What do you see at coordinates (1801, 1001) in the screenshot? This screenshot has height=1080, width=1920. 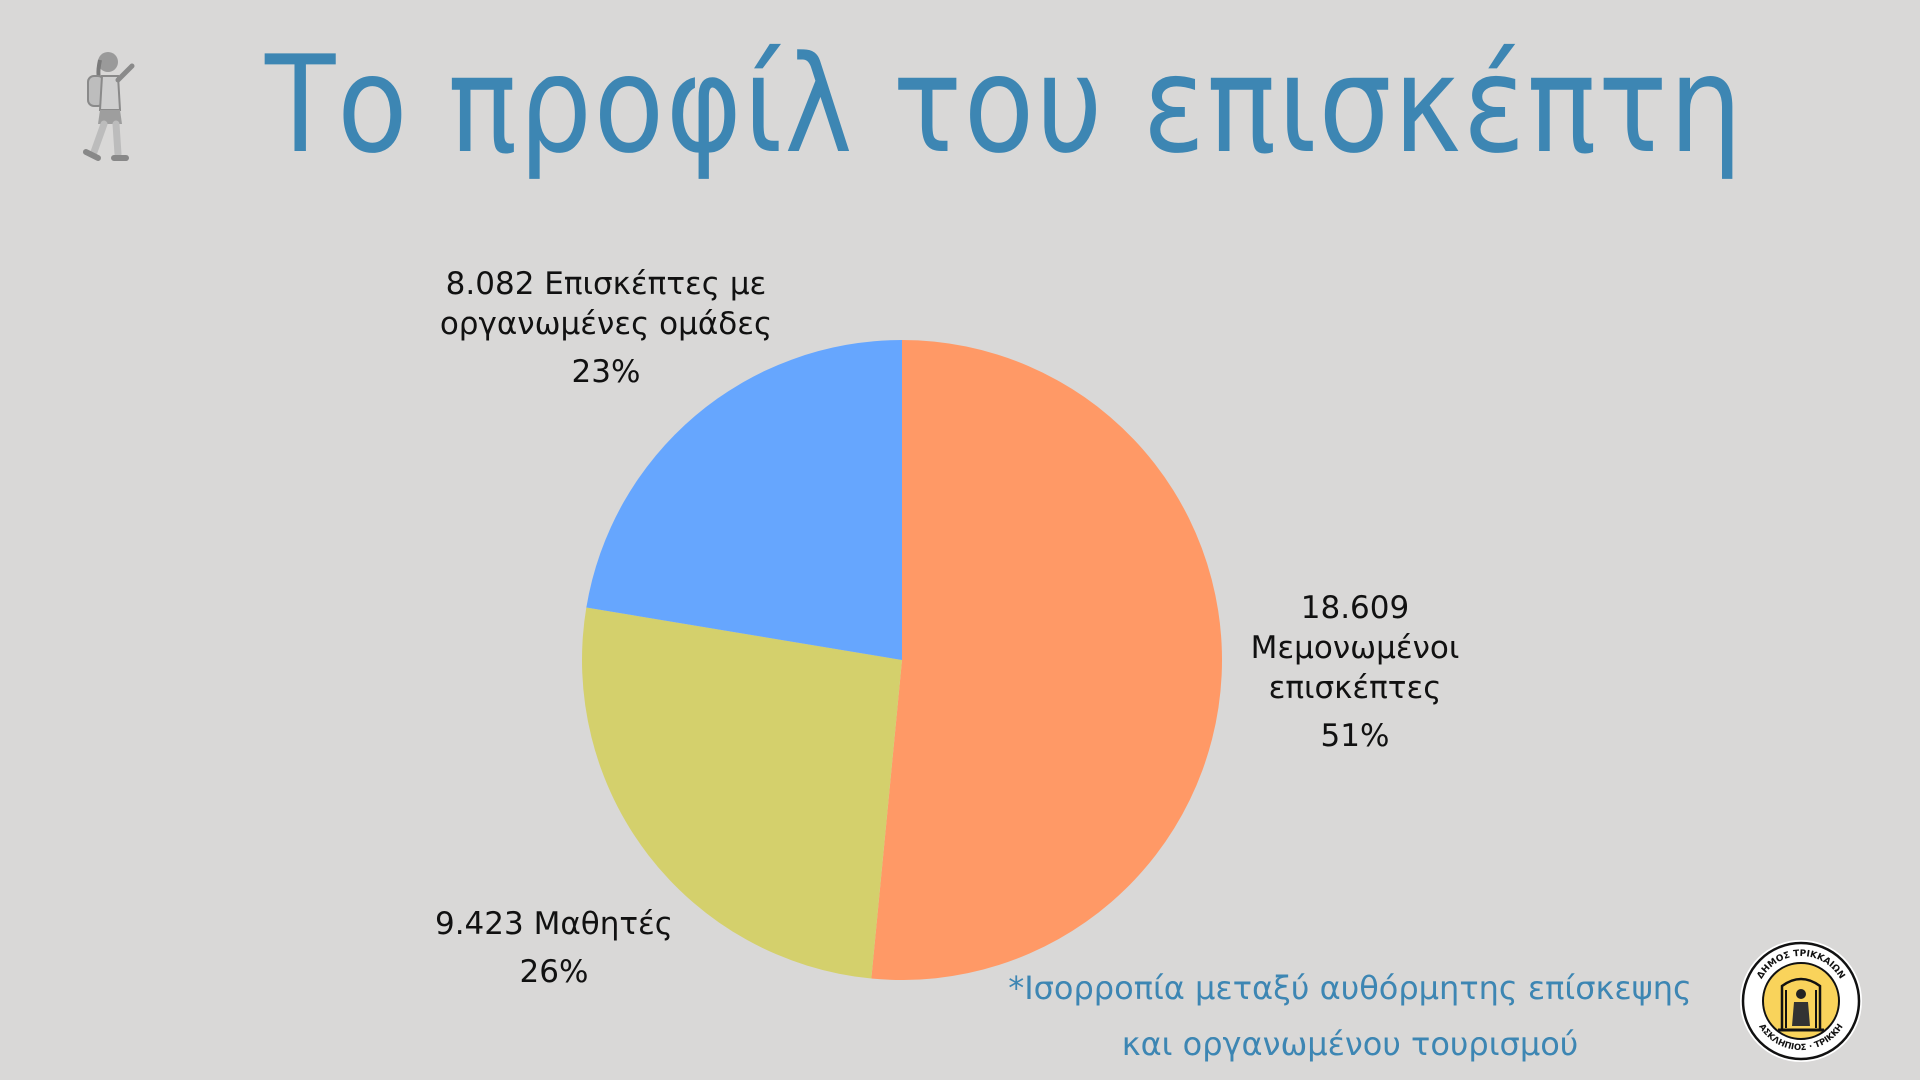 I see `municipality-seal-logo: ΔΗΜΟΣ ΤΡΙΚΚΑΙΩΝ ΑΣΚΛΗΠΙΟΣ · ΤΡΙΚΚΗ` at bounding box center [1801, 1001].